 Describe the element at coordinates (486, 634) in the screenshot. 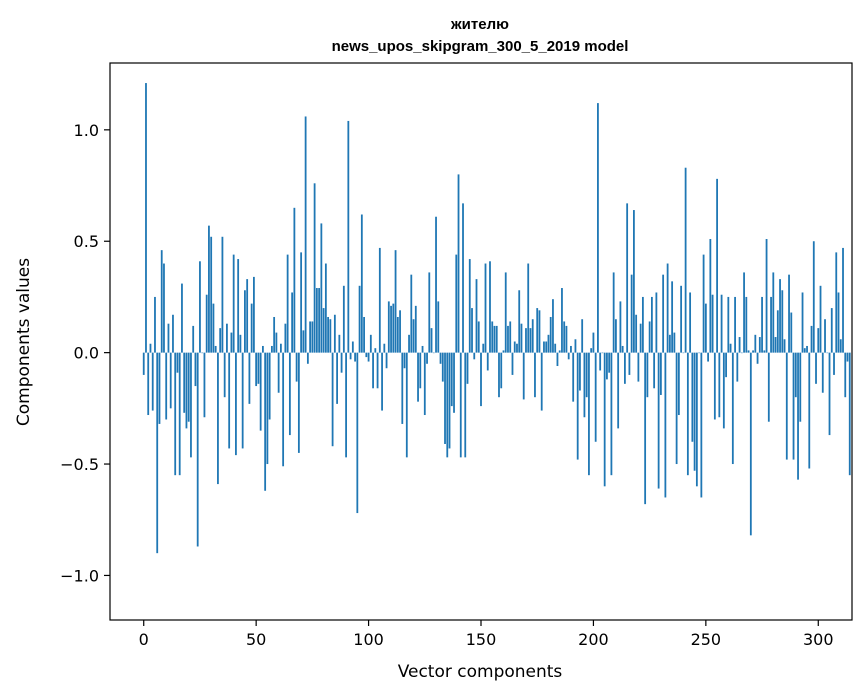

I see `x-axis-ticks: 0 50 100 150 200 250 300` at that location.